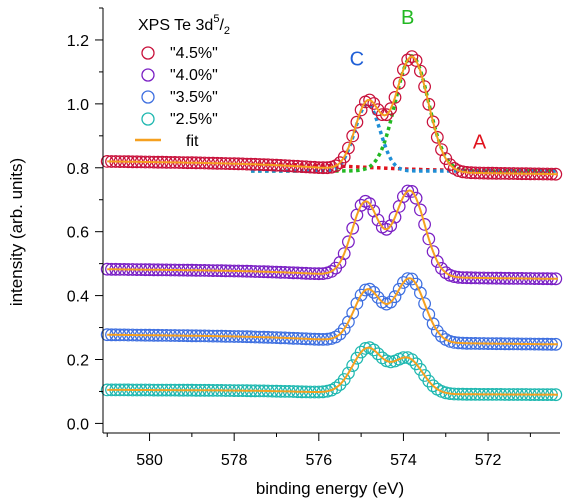 The image size is (563, 499). Describe the element at coordinates (216, 19) in the screenshot. I see `legend-title-sup: 5` at that location.